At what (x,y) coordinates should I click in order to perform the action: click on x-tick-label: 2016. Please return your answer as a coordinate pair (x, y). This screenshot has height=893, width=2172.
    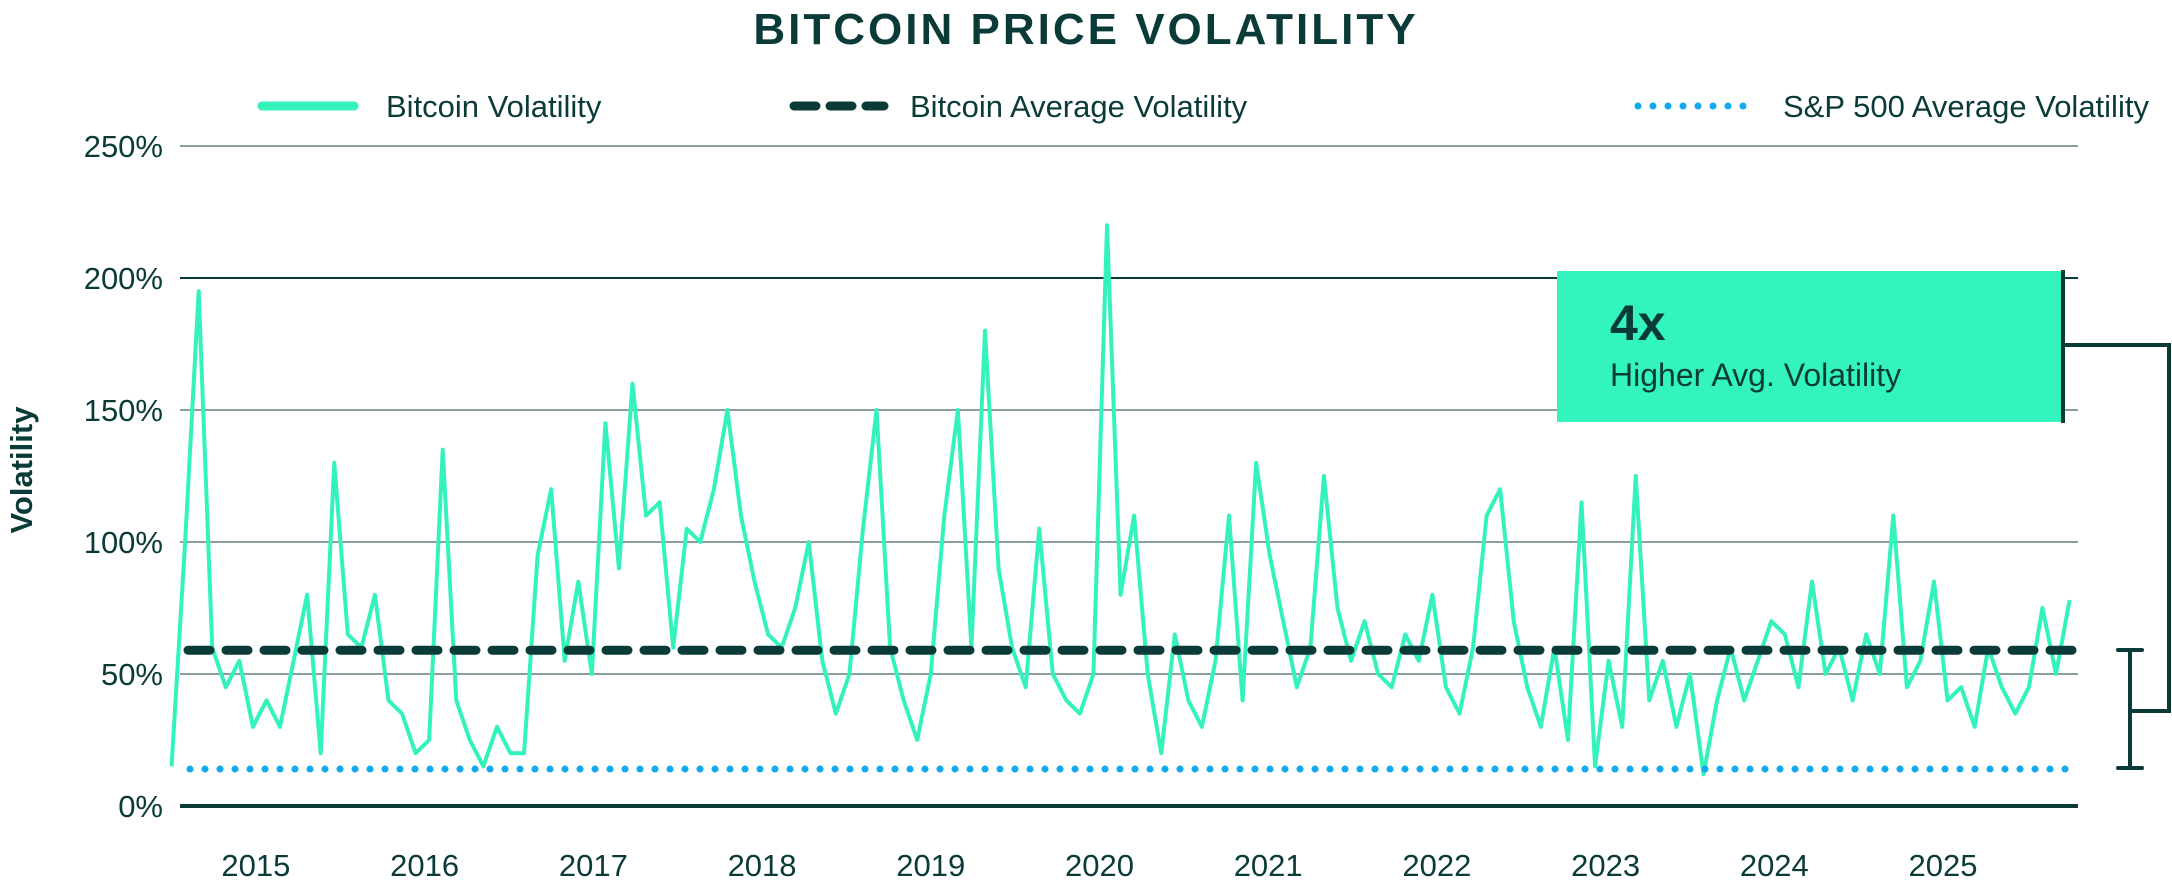
    Looking at the image, I should click on (424, 865).